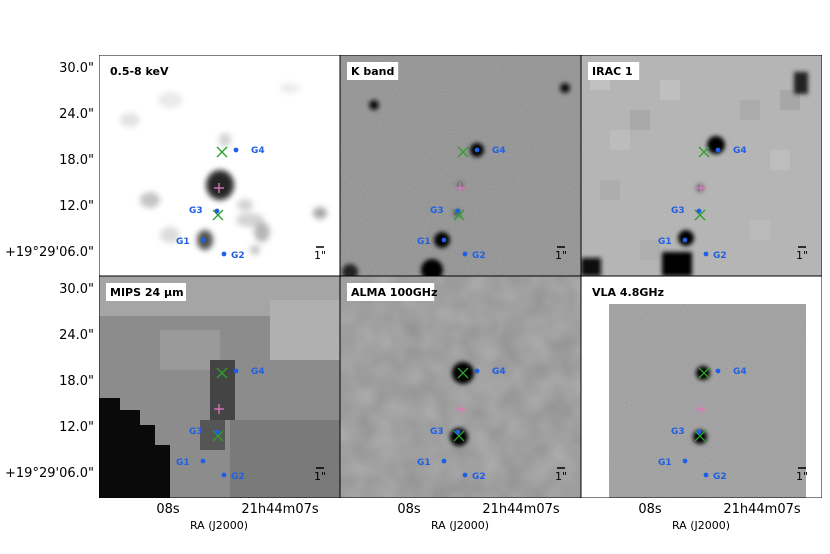 The width and height of the screenshot is (830, 554). I want to click on panel-title: K band, so click(372, 71).